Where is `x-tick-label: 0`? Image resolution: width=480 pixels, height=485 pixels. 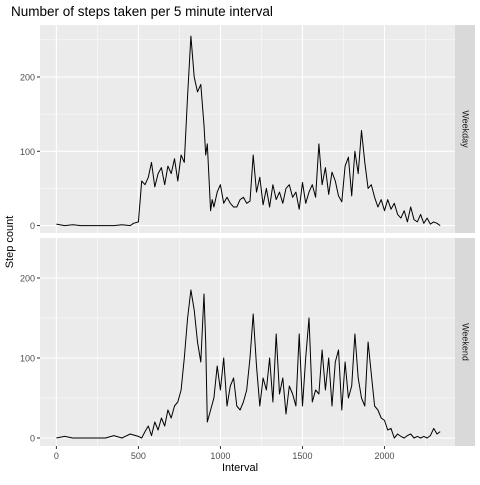
x-tick-label: 0 is located at coordinates (56, 456).